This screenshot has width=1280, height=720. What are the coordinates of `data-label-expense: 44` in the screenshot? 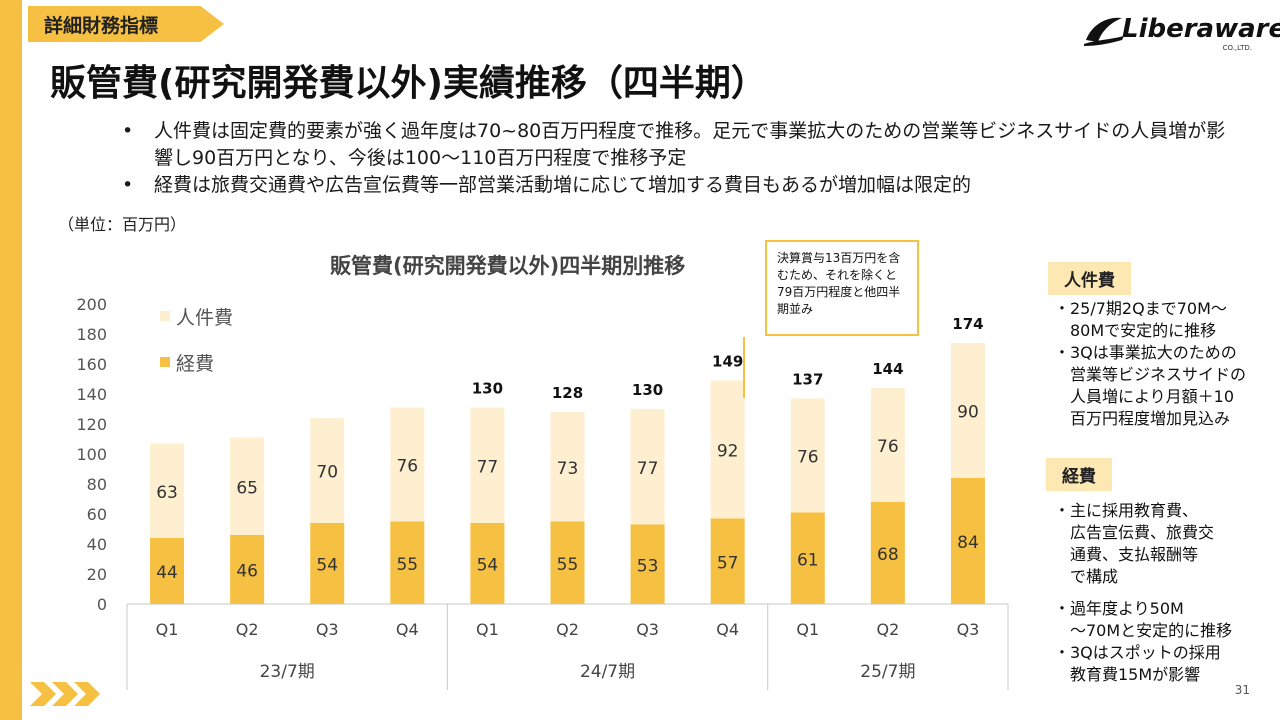 It's located at (167, 573).